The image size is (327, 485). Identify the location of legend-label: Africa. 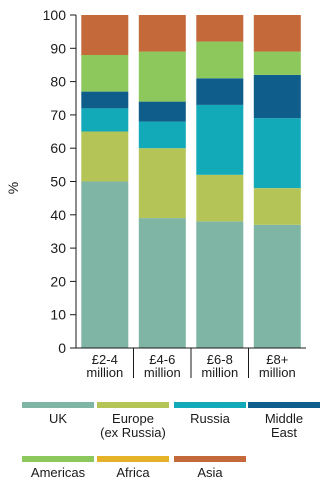
(133, 472).